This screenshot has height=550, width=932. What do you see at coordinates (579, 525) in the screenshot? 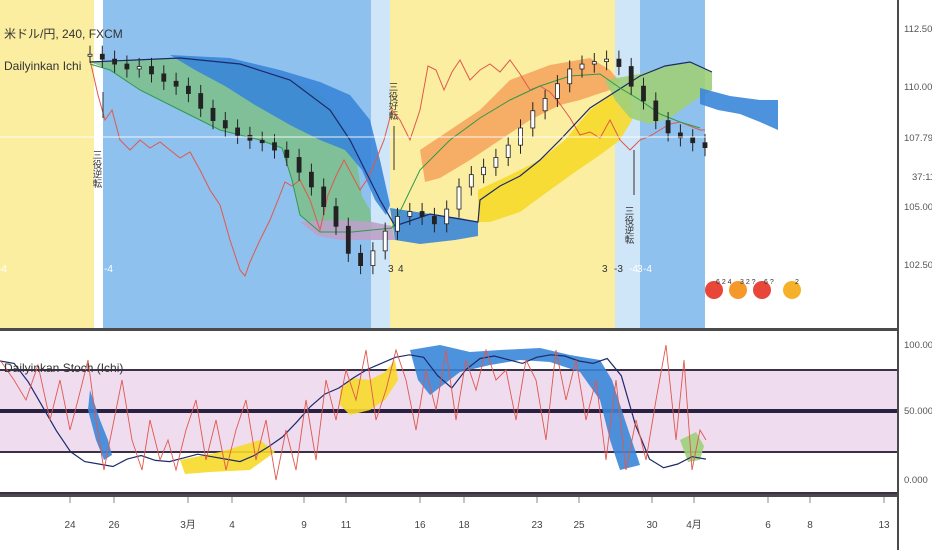
I see `x-tick-label: 25` at bounding box center [579, 525].